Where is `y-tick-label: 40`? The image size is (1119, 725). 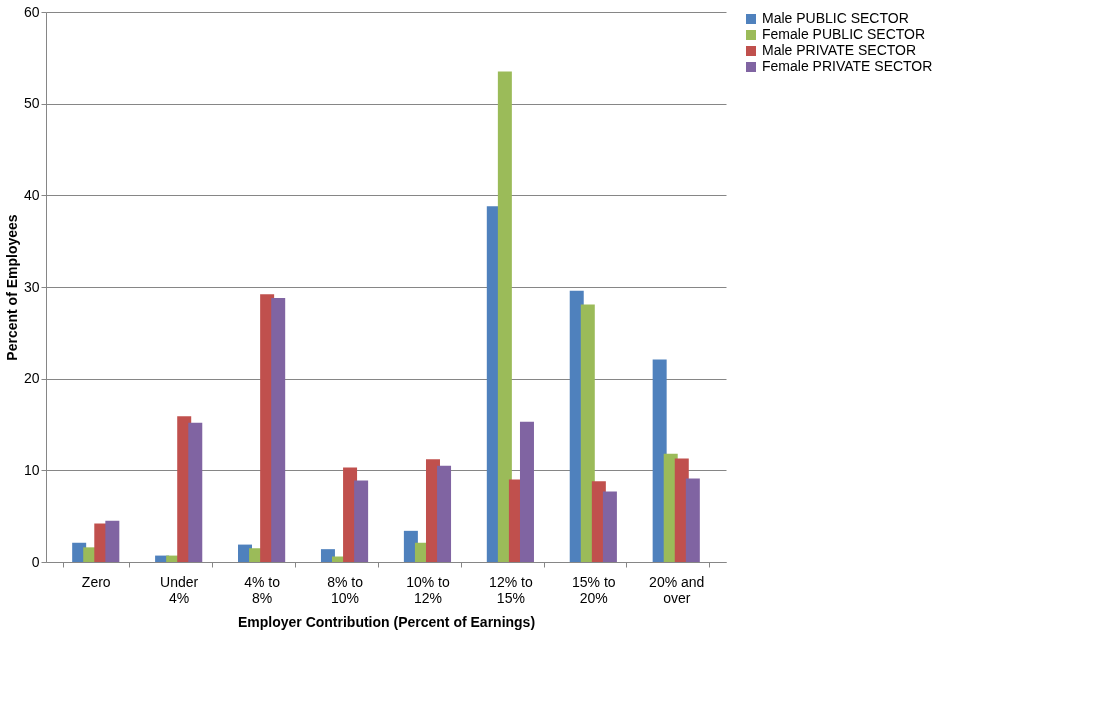 y-tick-label: 40 is located at coordinates (31, 194).